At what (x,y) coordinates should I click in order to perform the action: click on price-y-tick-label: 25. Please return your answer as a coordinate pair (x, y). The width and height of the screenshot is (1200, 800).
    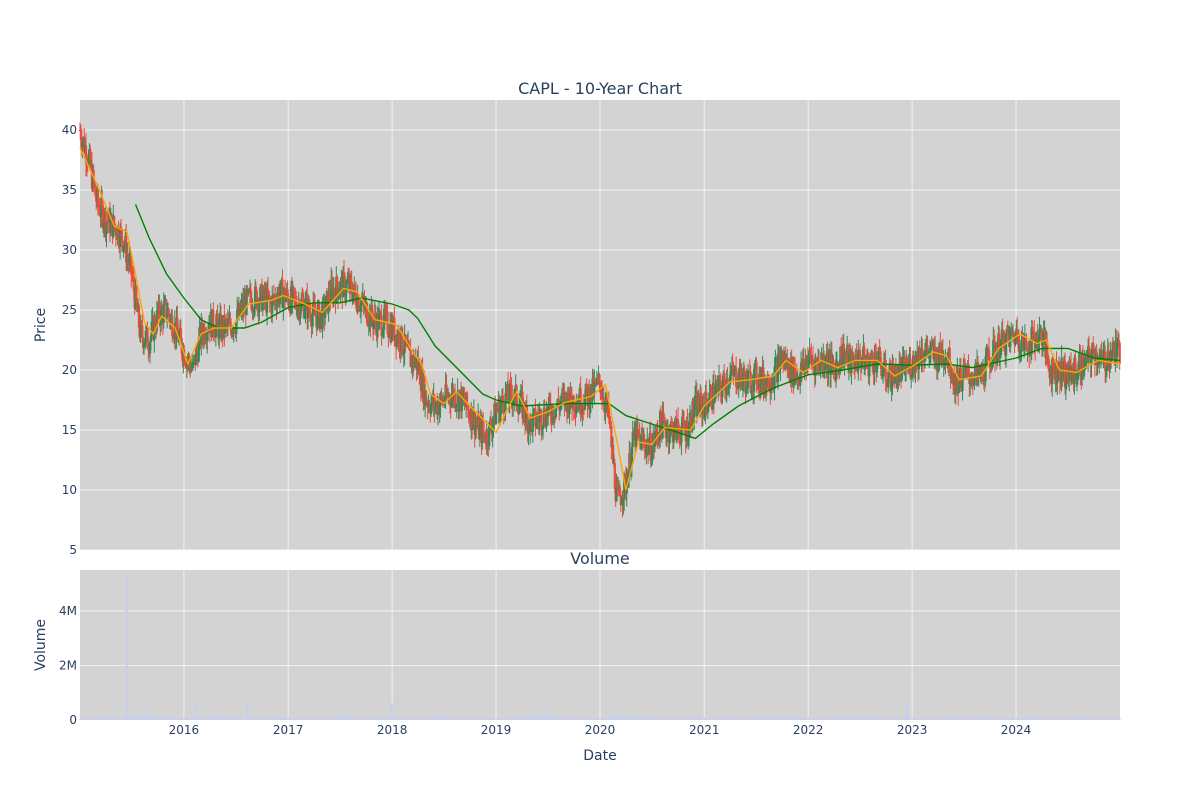
    Looking at the image, I should click on (69, 310).